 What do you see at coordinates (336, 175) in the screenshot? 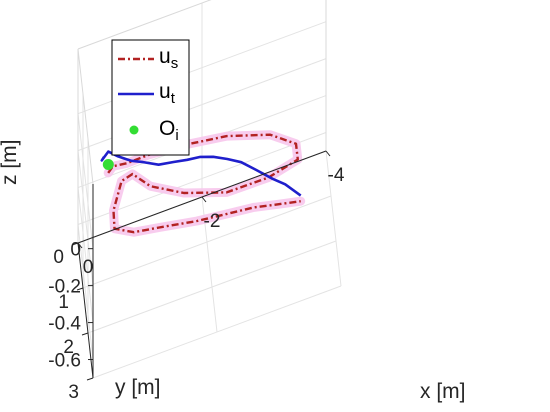
I see `x-tick-label-0: -4` at bounding box center [336, 175].